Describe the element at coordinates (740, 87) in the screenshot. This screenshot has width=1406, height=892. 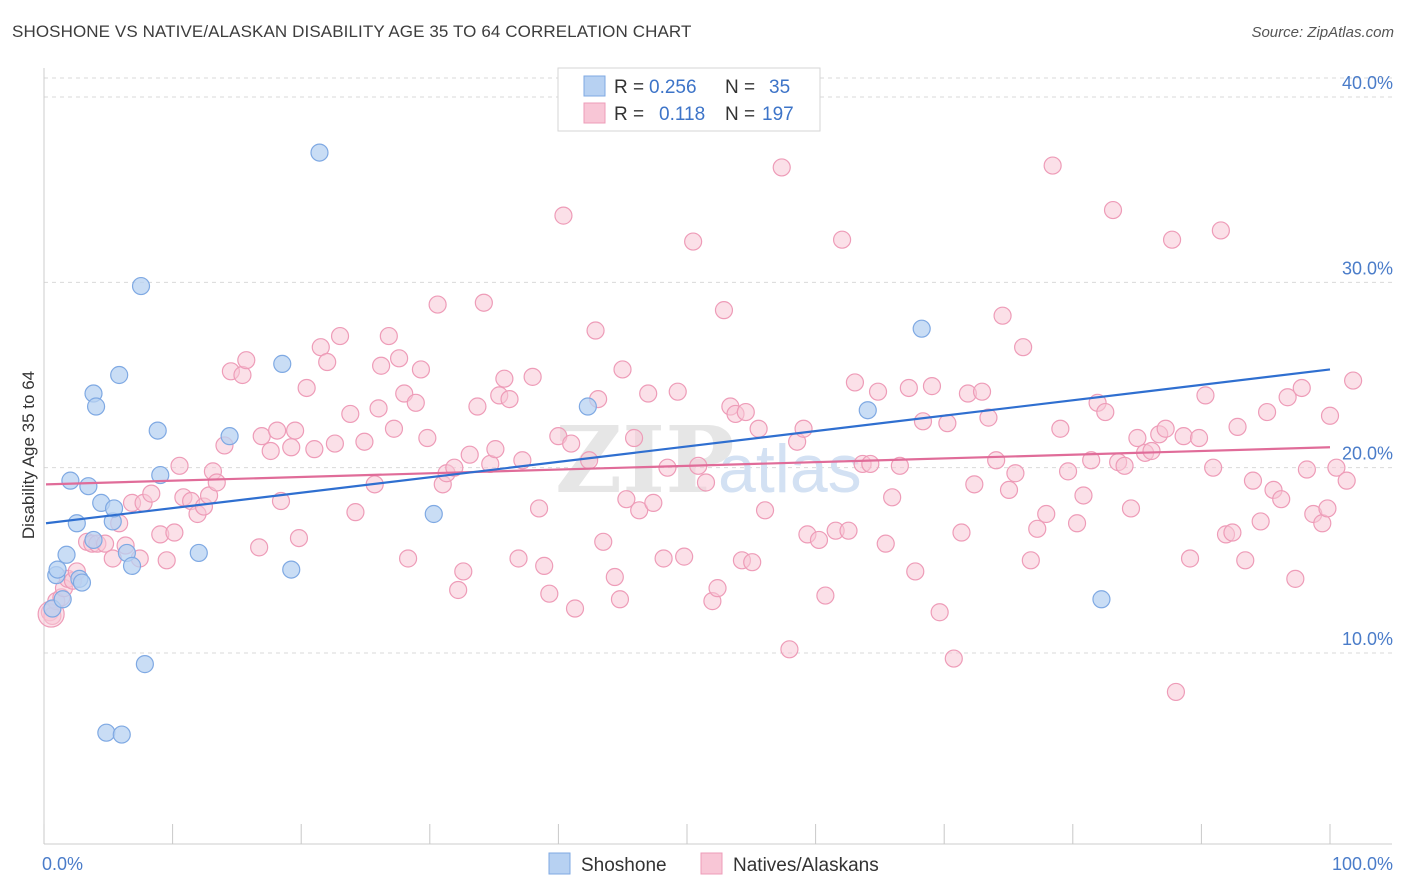
I see `legend-n-label-1: N =` at that location.